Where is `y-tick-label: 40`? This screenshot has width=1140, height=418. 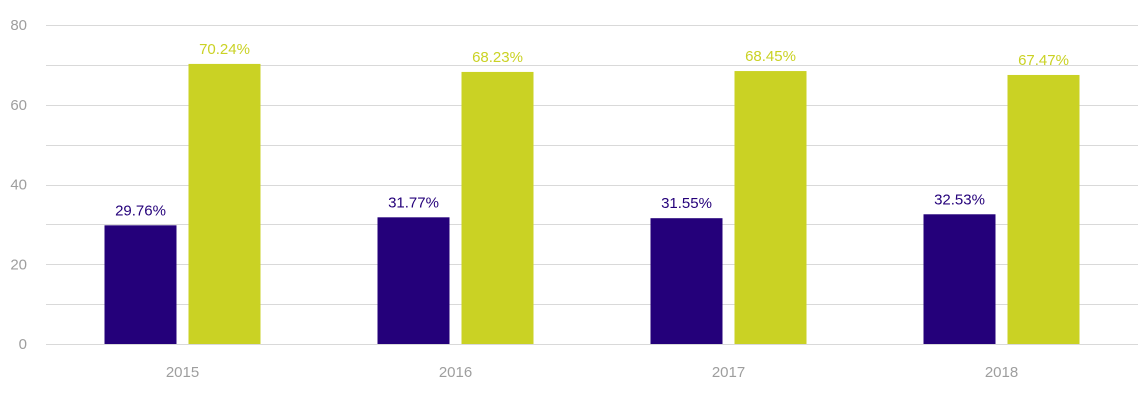
y-tick-label: 40 is located at coordinates (18, 185).